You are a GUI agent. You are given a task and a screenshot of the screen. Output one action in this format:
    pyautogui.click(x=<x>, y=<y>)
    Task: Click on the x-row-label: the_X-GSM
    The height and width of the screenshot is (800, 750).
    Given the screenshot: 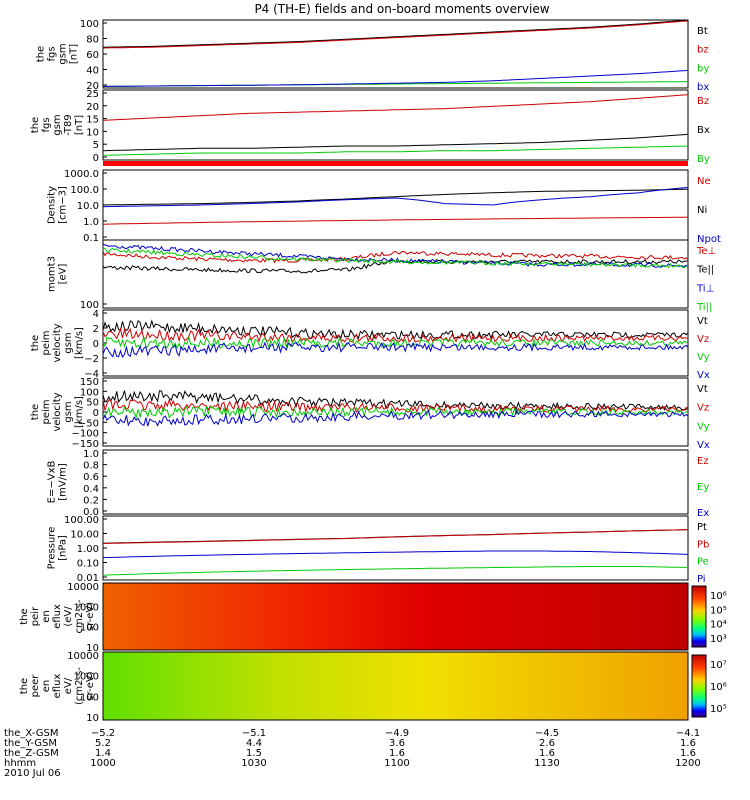 What is the action you would take?
    pyautogui.click(x=31, y=733)
    